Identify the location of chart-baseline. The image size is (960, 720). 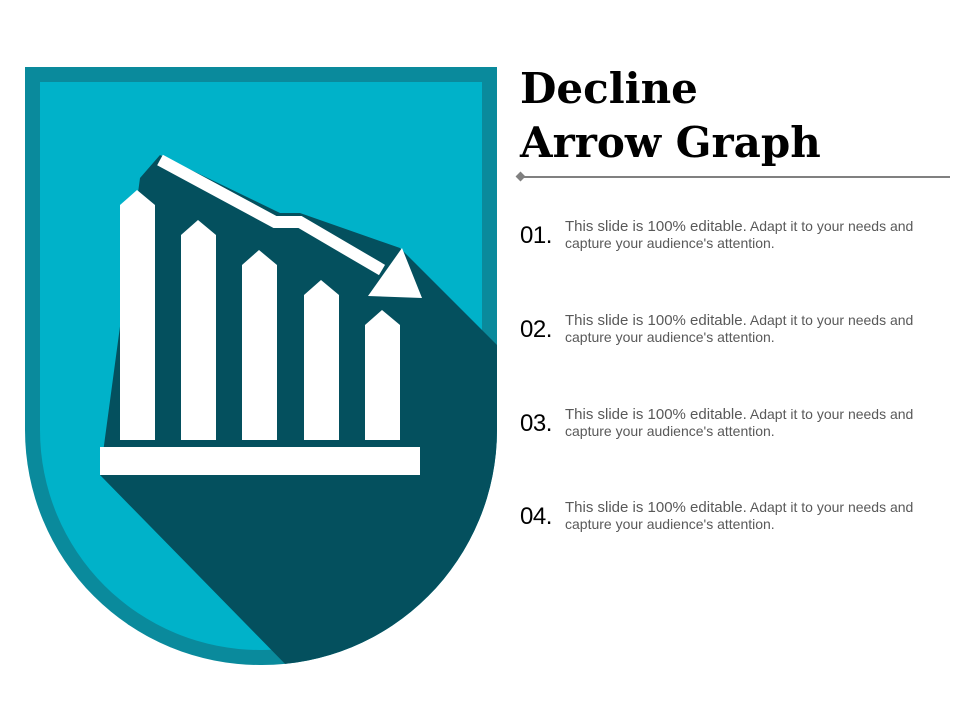
(260, 461).